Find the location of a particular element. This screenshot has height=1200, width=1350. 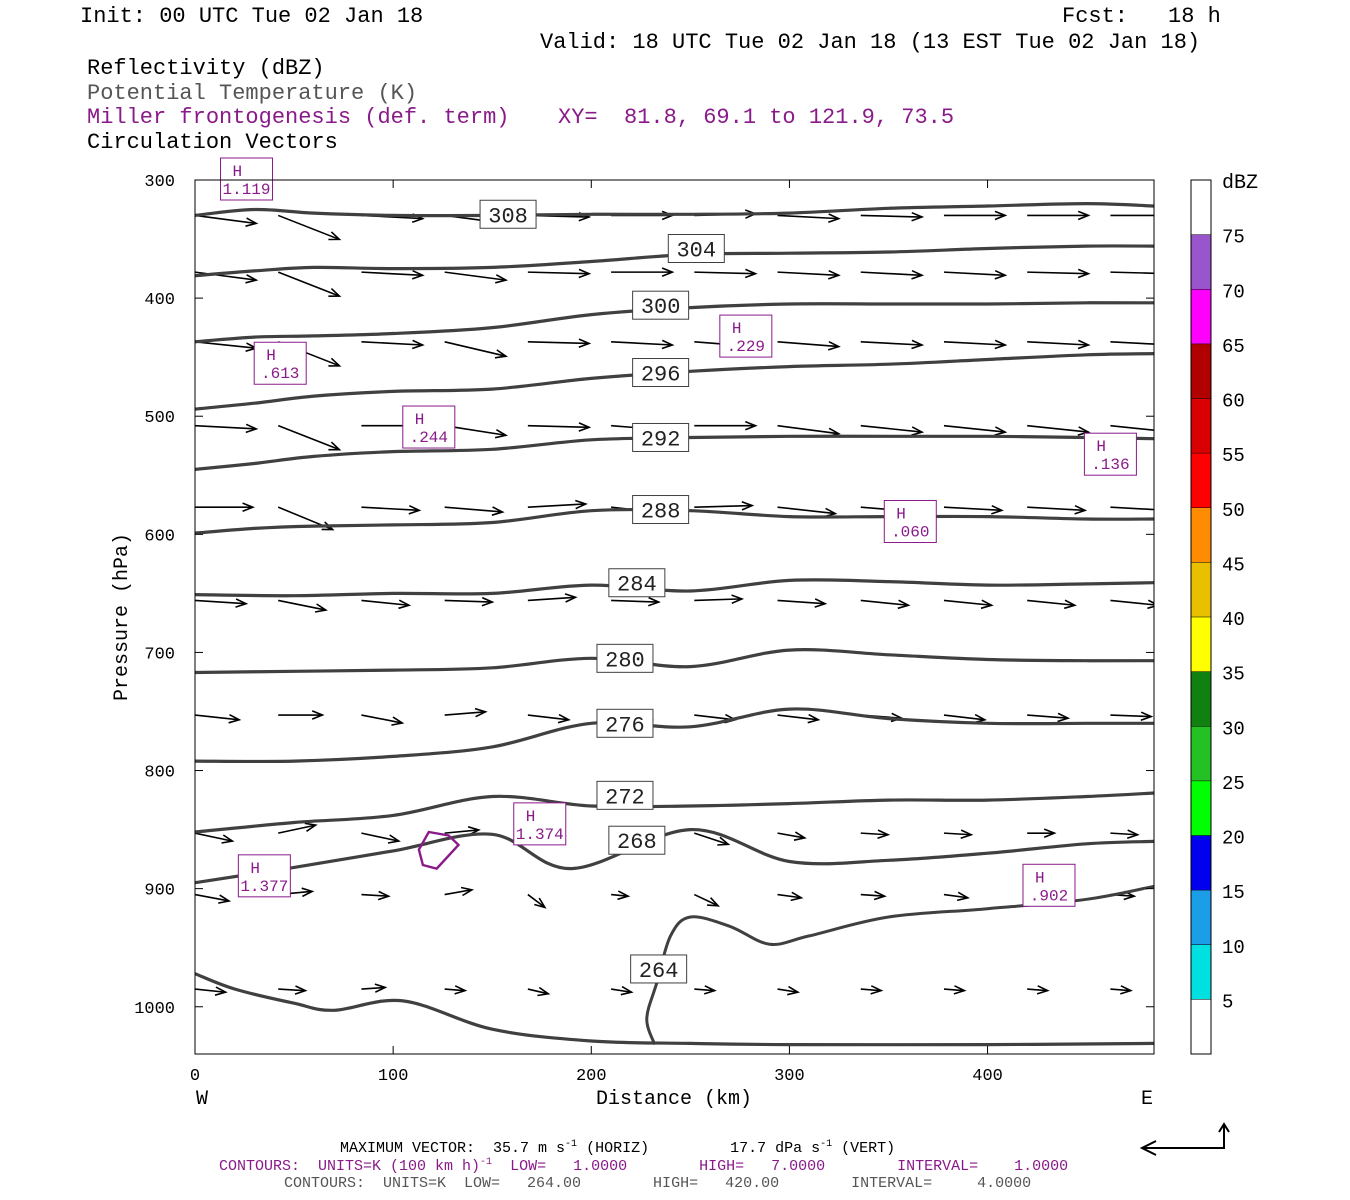

x-tick-label: 300 is located at coordinates (789, 1076).